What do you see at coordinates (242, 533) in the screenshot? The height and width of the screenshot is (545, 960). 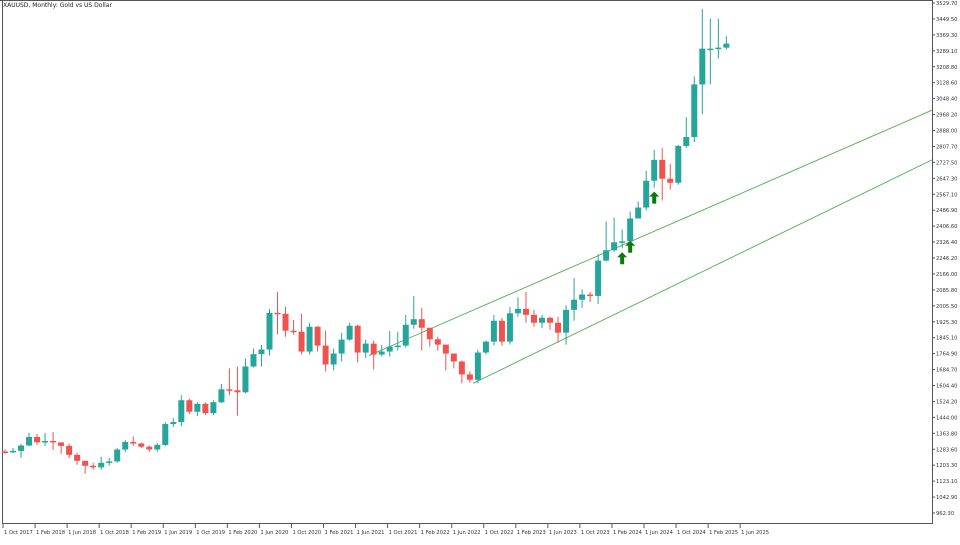 I see `time-label: 1 Feb 2020` at bounding box center [242, 533].